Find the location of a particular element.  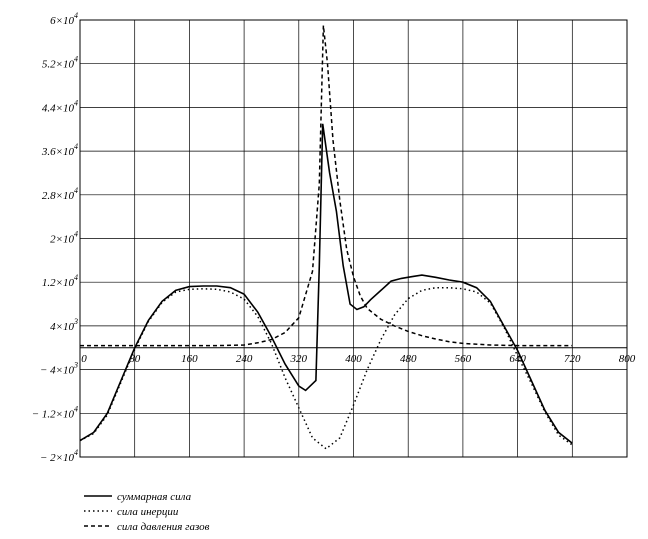

y-tick-label: 3.6×10⁴ is located at coordinates (59, 150).